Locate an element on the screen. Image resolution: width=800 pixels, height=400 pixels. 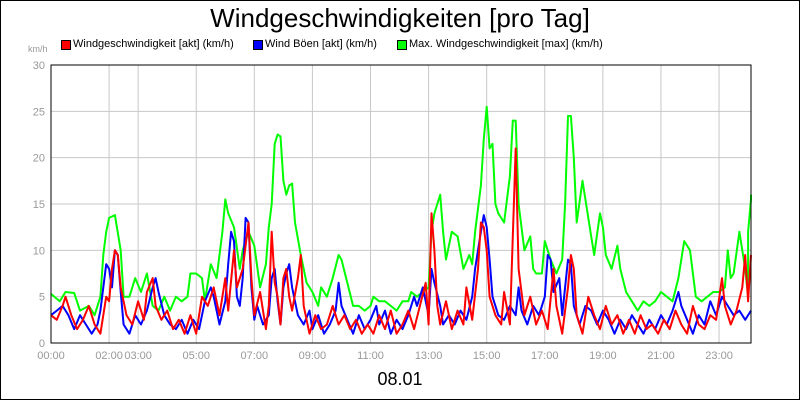
x-tick-label: 00:00 is located at coordinates (51, 356).